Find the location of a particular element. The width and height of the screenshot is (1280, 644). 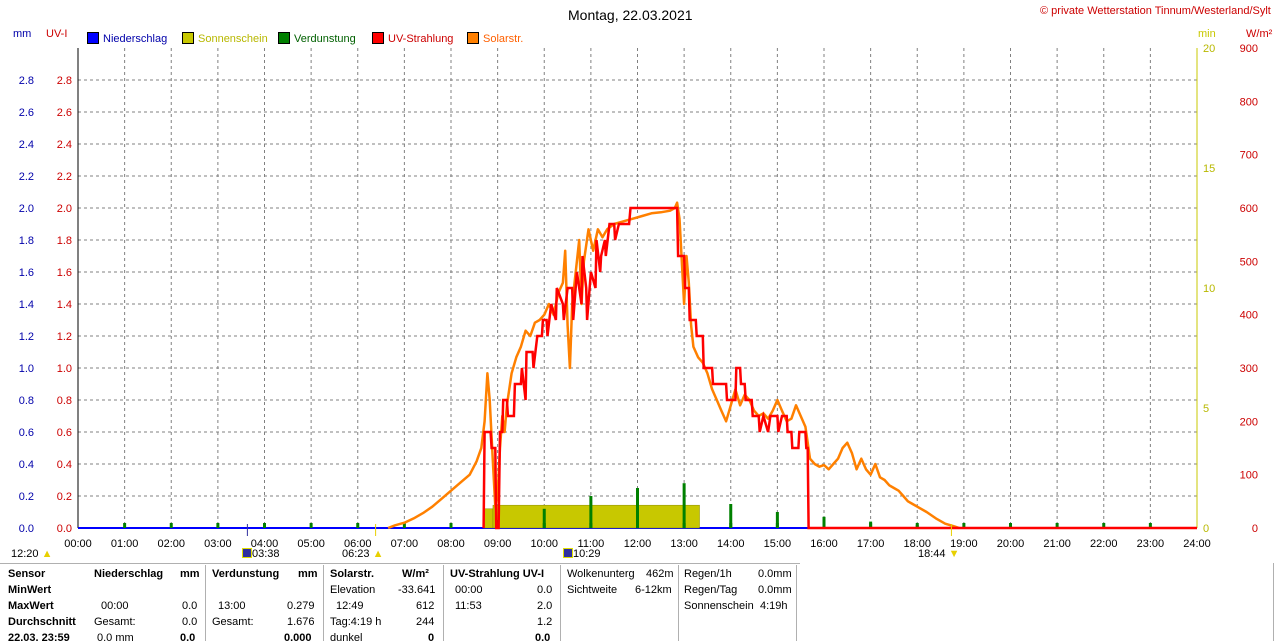

y-tick-uvi: 2.0 is located at coordinates (64, 209).